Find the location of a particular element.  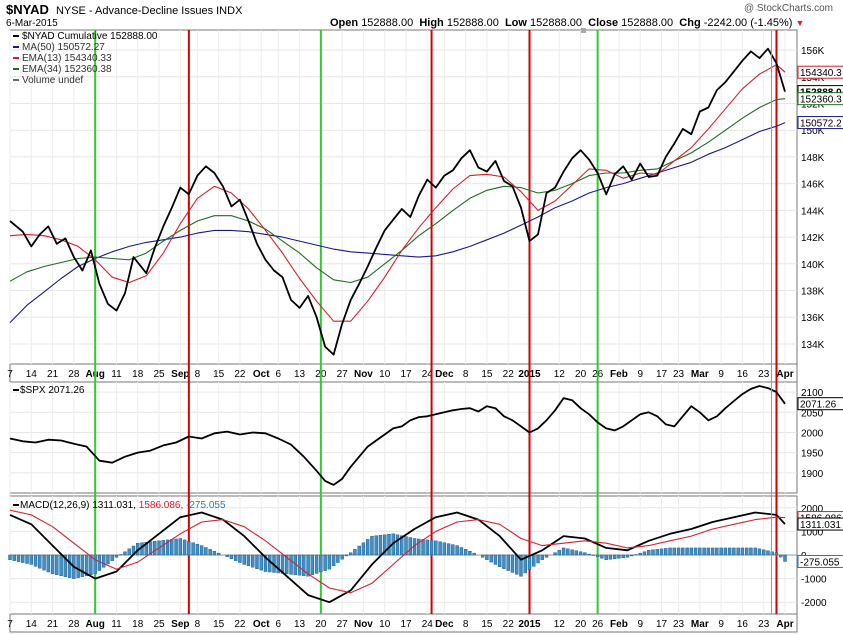

low-value: 152888.00 is located at coordinates (556, 23).